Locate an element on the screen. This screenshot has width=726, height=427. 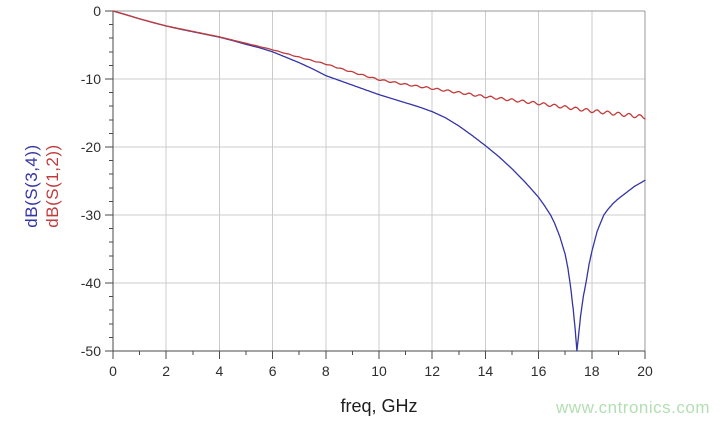
x-tick-label: 10 is located at coordinates (379, 371).